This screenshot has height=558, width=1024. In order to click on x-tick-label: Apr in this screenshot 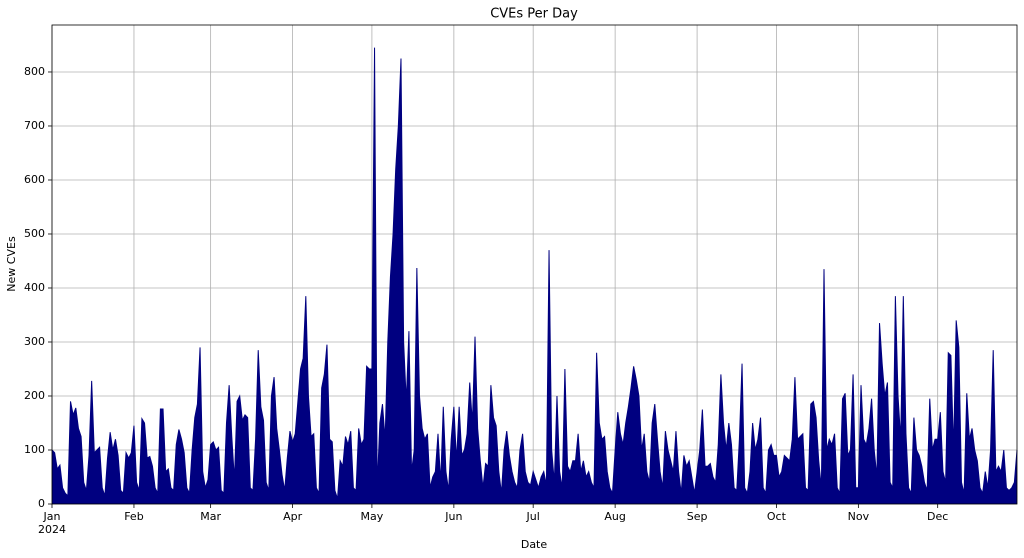, I will do `click(293, 516)`.